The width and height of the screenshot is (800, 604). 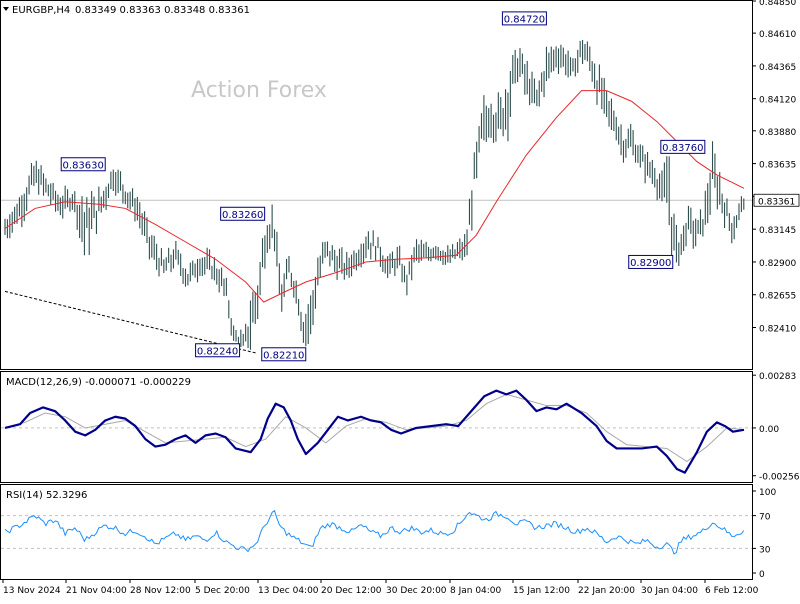 I want to click on watermark: Action Forex, so click(x=259, y=90).